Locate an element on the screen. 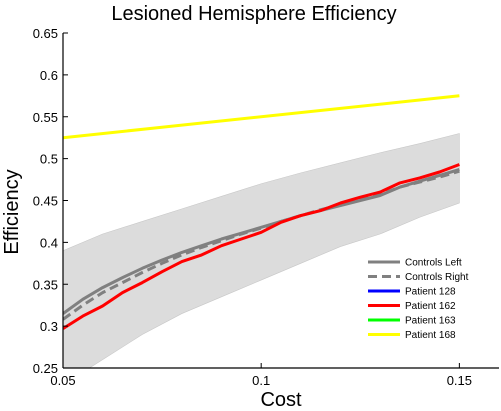  y-tick-label: 0.6 is located at coordinates (49, 75).